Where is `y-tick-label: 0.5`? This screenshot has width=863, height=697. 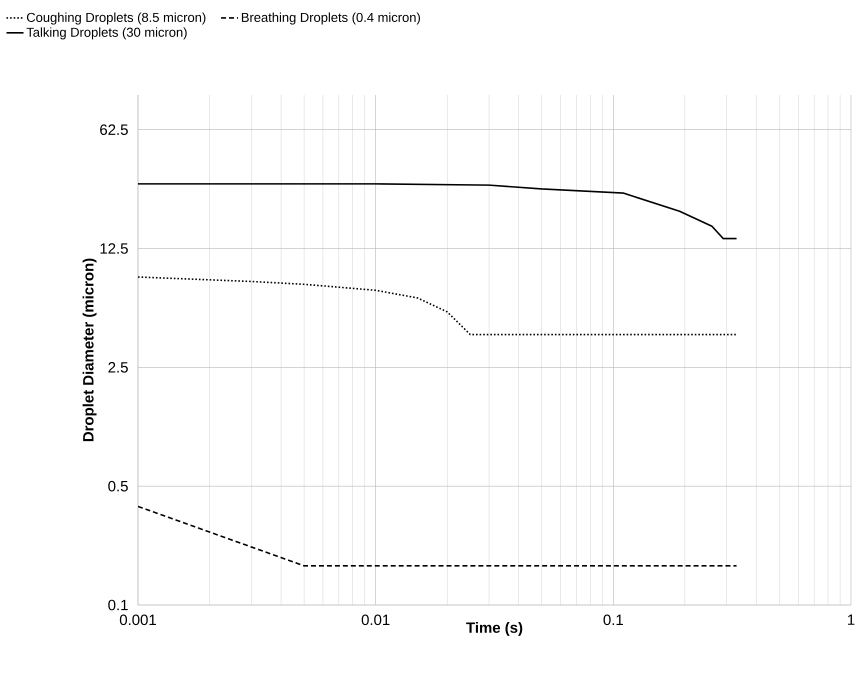
y-tick-label: 0.5 is located at coordinates (118, 486).